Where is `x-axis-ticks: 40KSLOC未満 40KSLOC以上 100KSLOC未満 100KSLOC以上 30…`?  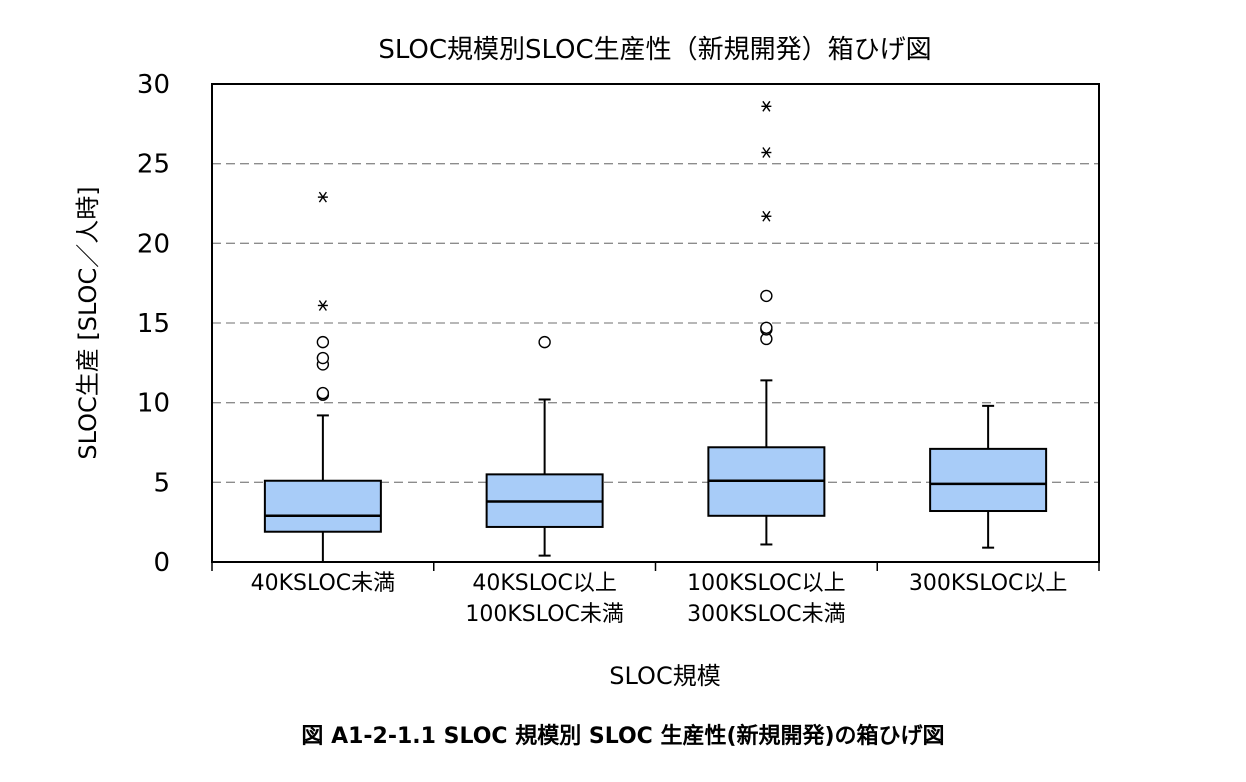 x-axis-ticks: 40KSLOC未満 40KSLOC以上 100KSLOC未満 100KSLOC以上 30… is located at coordinates (655, 594).